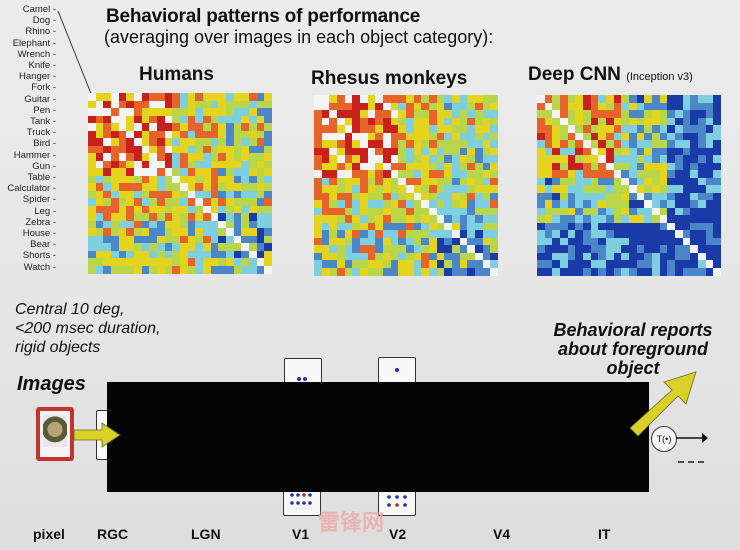 This screenshot has height=550, width=740. Describe the element at coordinates (55, 431) in the screenshot. I see `stimulus-image` at that location.